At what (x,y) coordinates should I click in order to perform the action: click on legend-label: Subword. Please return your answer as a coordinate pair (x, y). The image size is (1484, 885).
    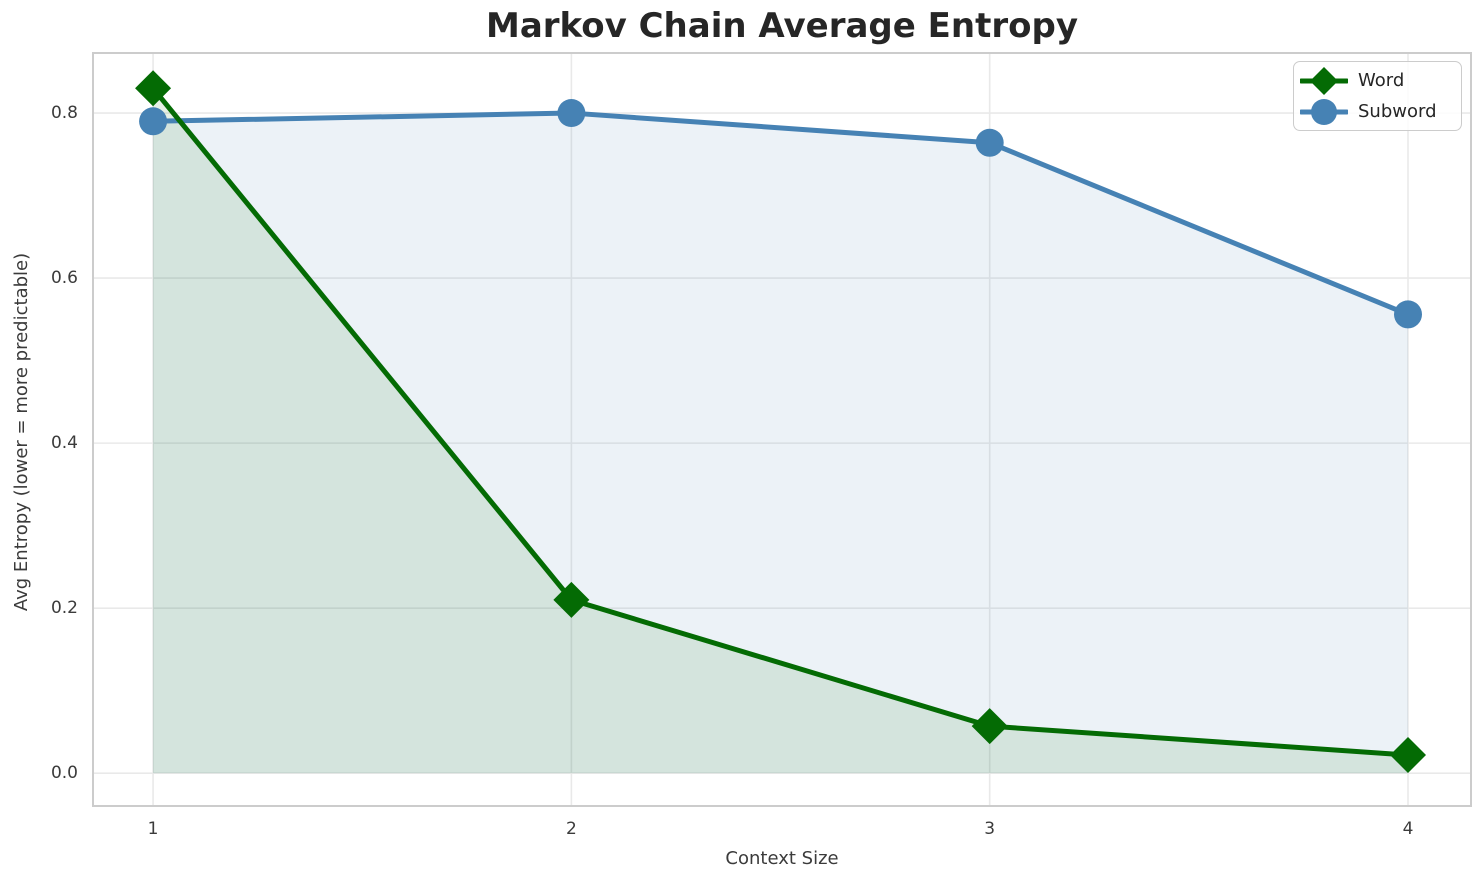
    Looking at the image, I should click on (1397, 111).